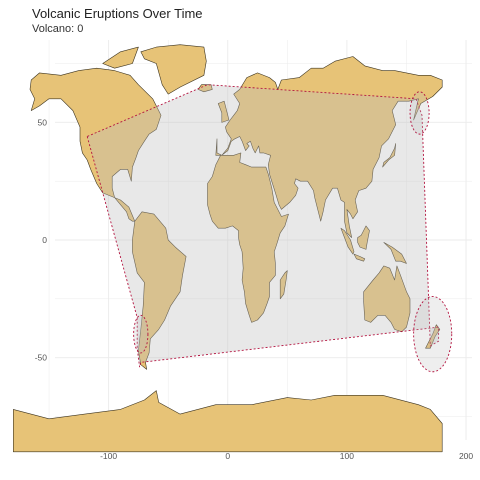 Image resolution: width=480 pixels, height=480 pixels. What do you see at coordinates (117, 13) in the screenshot?
I see `chart-title: Volcanic Eruptions Over Time` at bounding box center [117, 13].